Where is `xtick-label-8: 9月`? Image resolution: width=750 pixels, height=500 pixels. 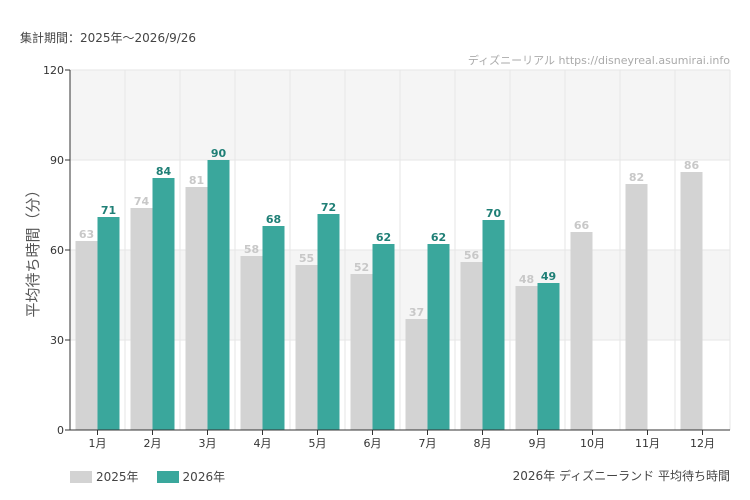 xtick-label-8: 9月 is located at coordinates (538, 443).